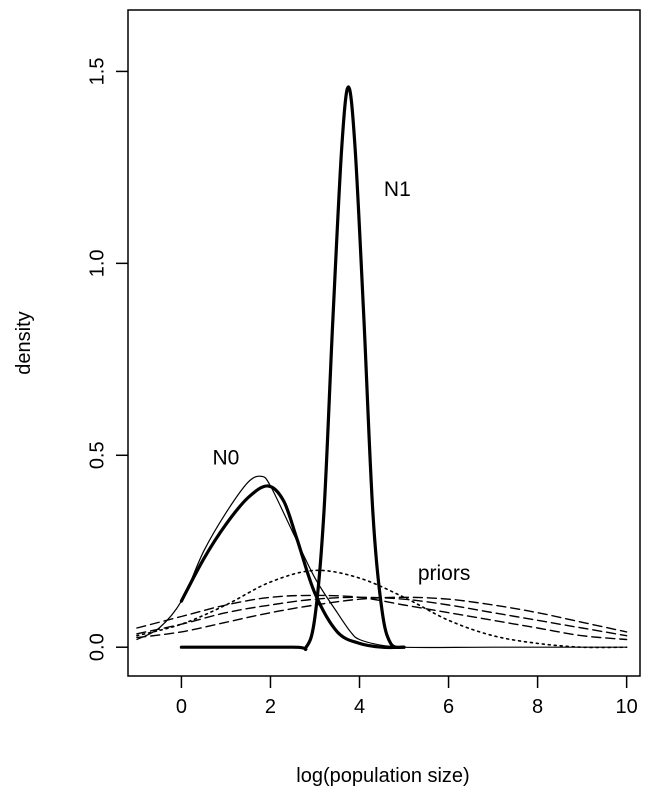  I want to click on annotation-n0: N0, so click(226, 458).